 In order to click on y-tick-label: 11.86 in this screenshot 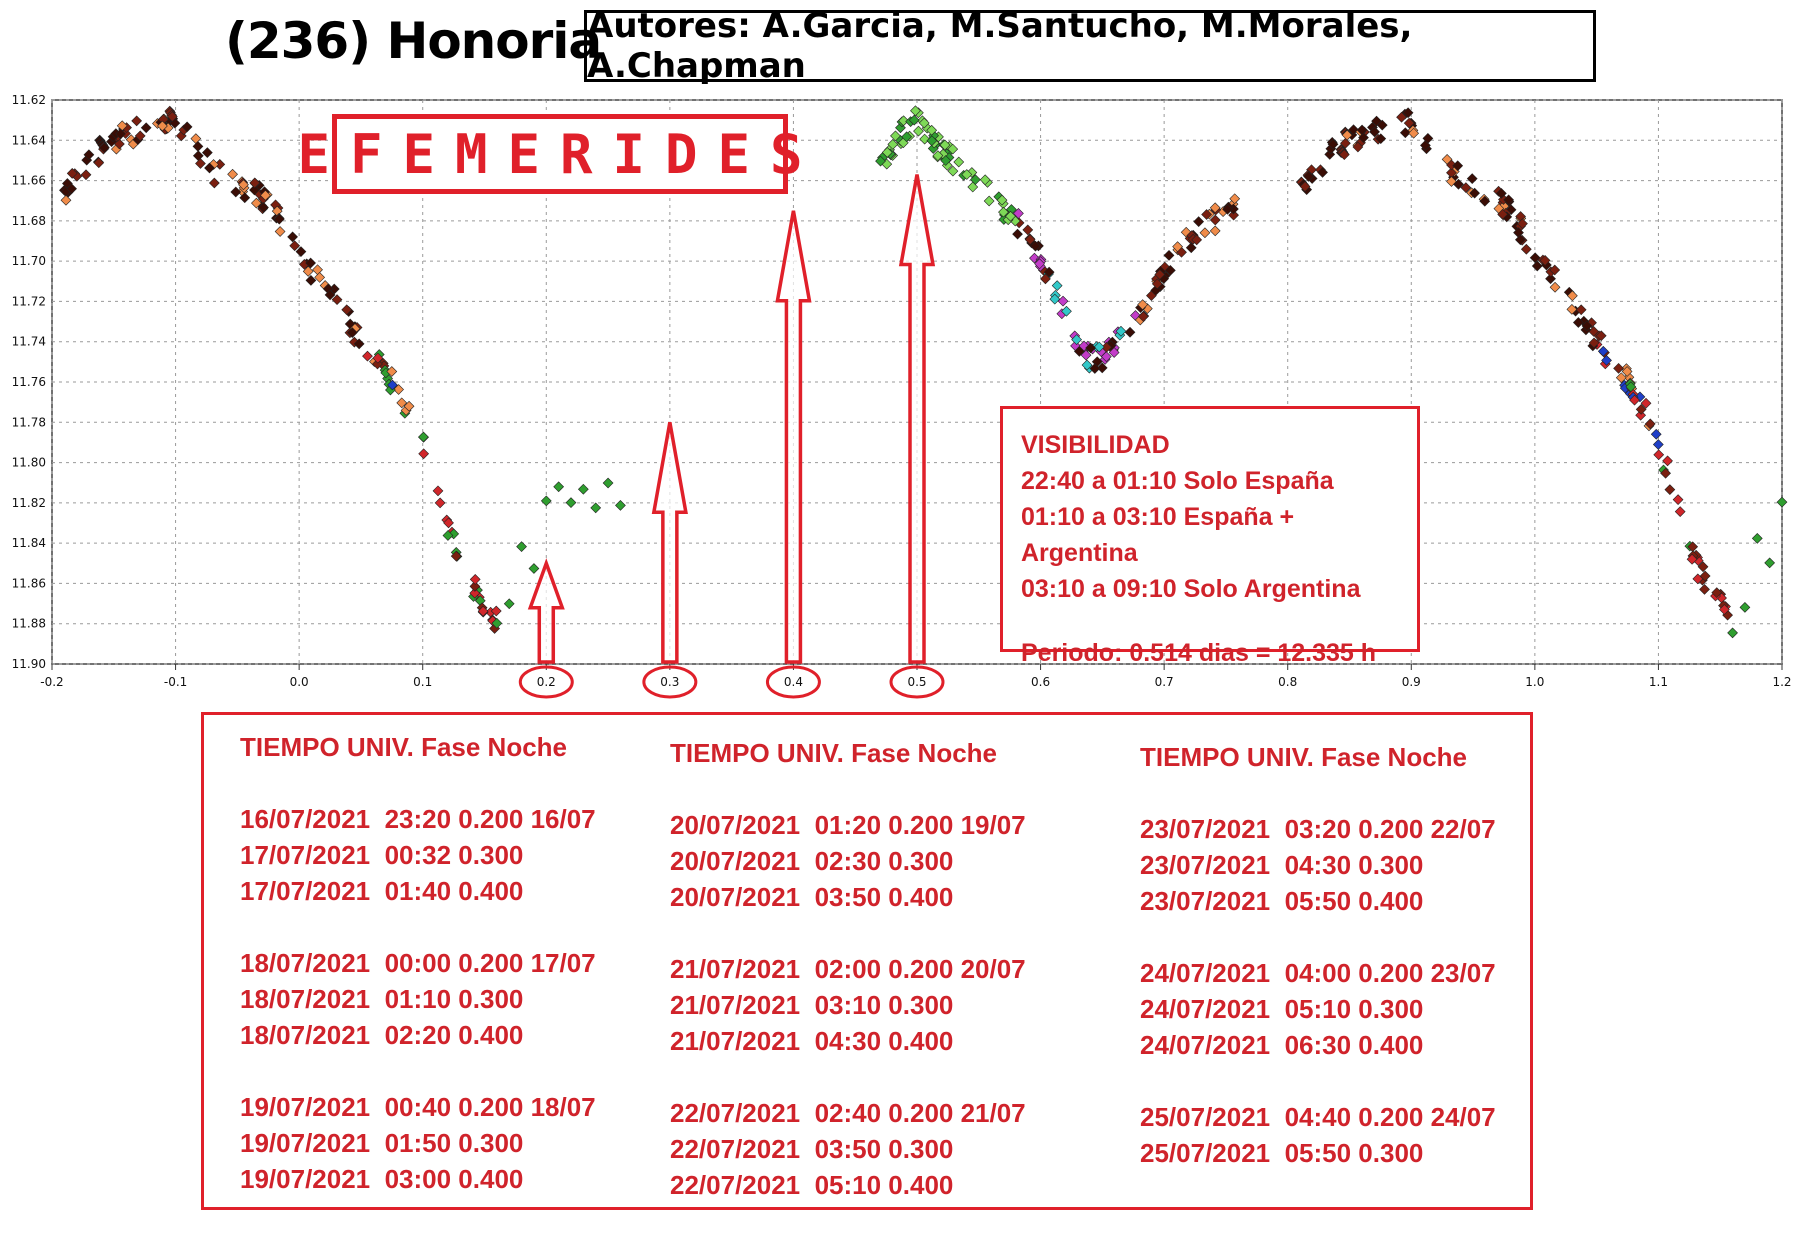, I will do `click(29, 583)`.